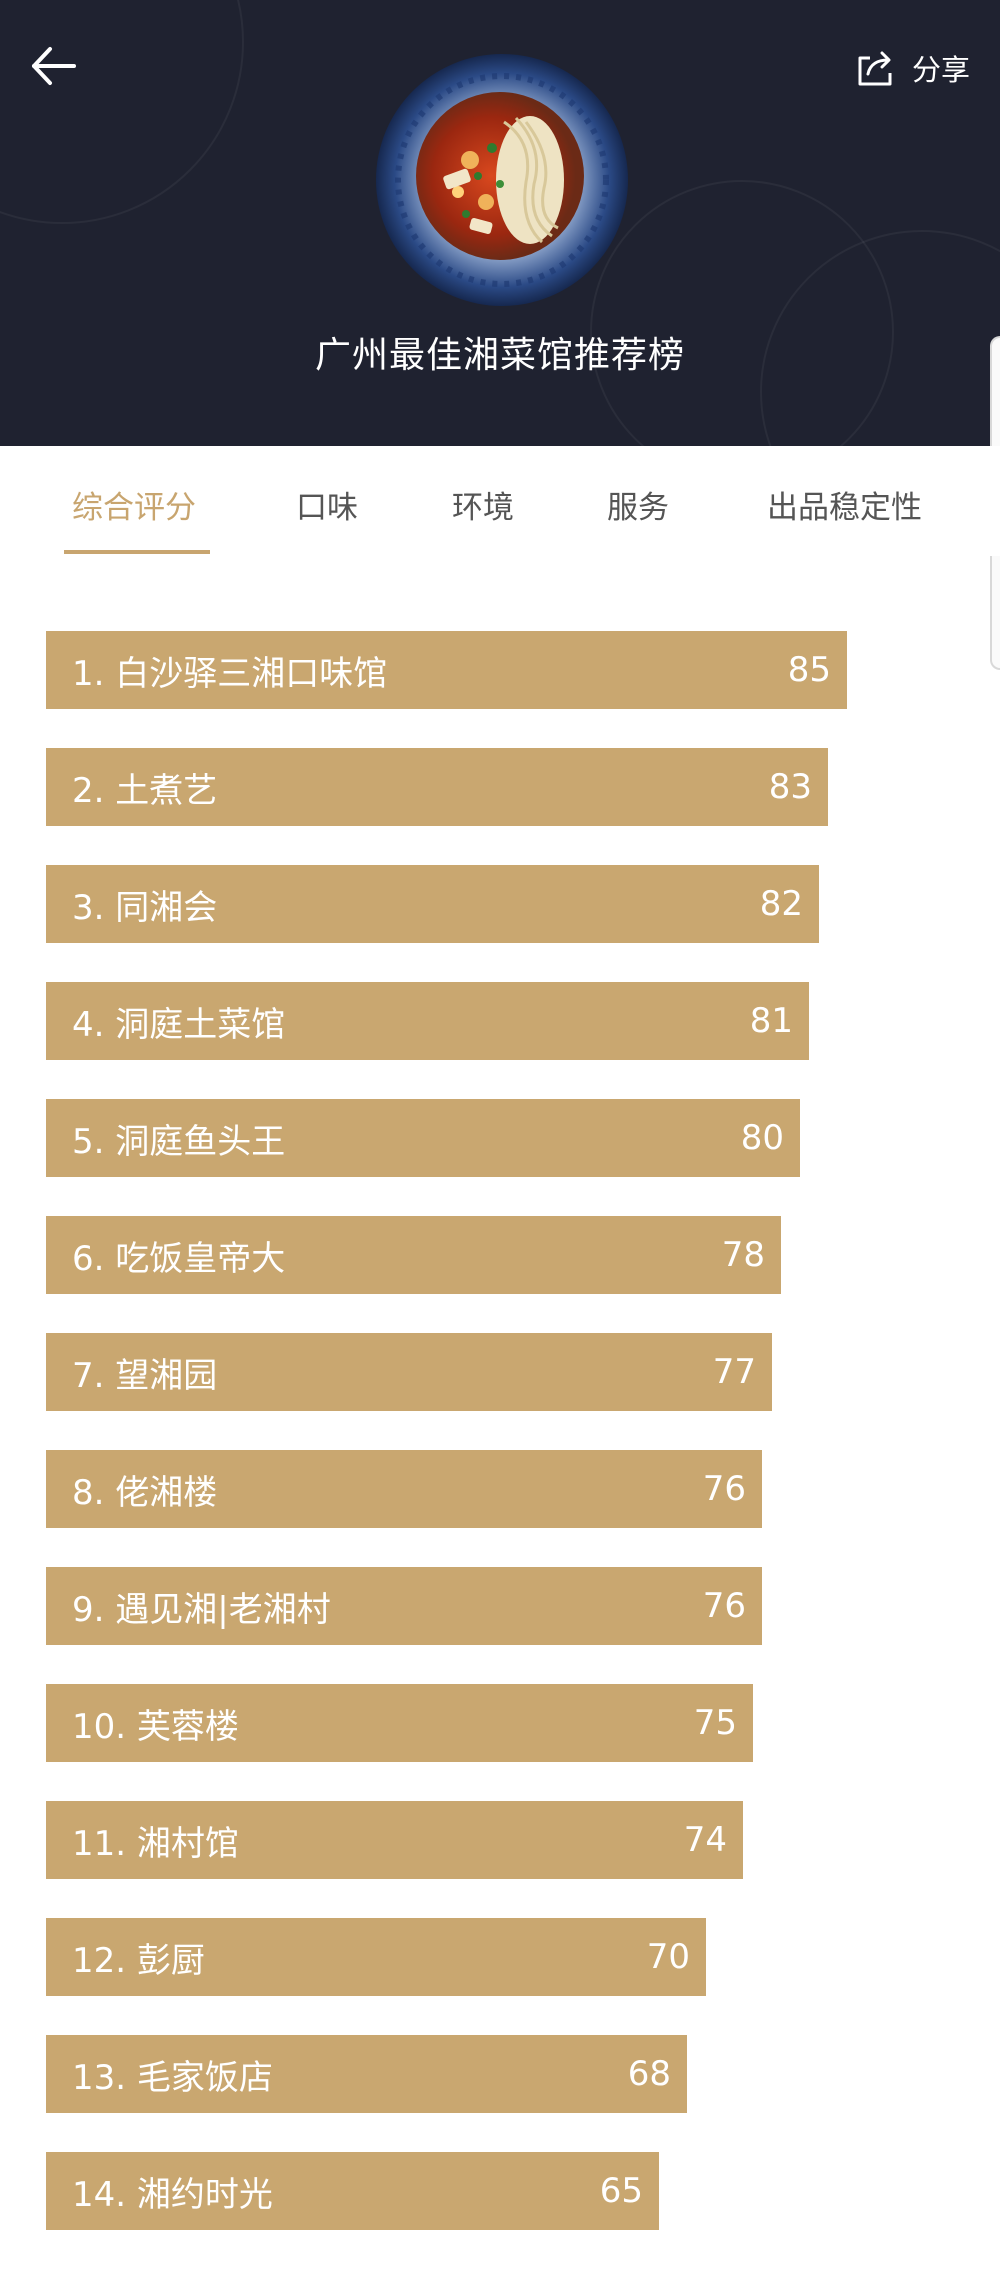  Describe the element at coordinates (327, 508) in the screenshot. I see `tab-taste: 口味` at that location.